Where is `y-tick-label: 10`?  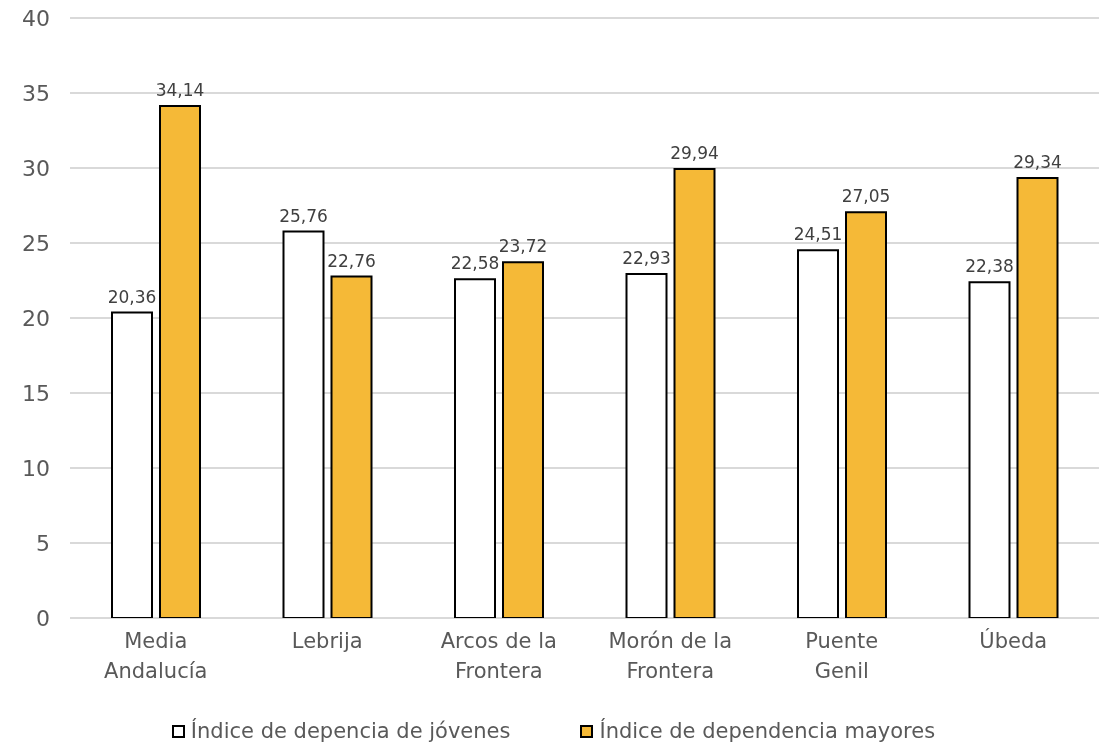
y-tick-label: 10 is located at coordinates (36, 468).